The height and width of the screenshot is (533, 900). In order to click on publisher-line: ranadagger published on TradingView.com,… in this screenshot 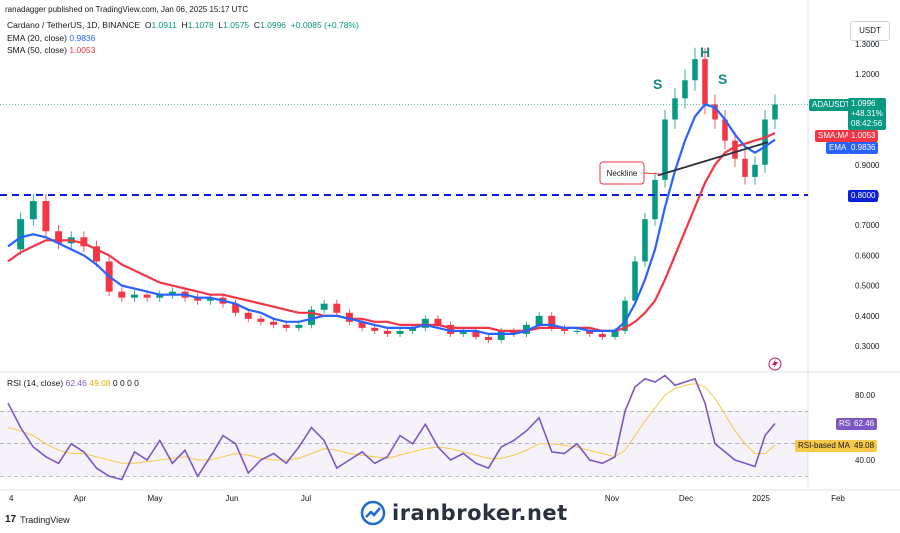, I will do `click(127, 9)`.